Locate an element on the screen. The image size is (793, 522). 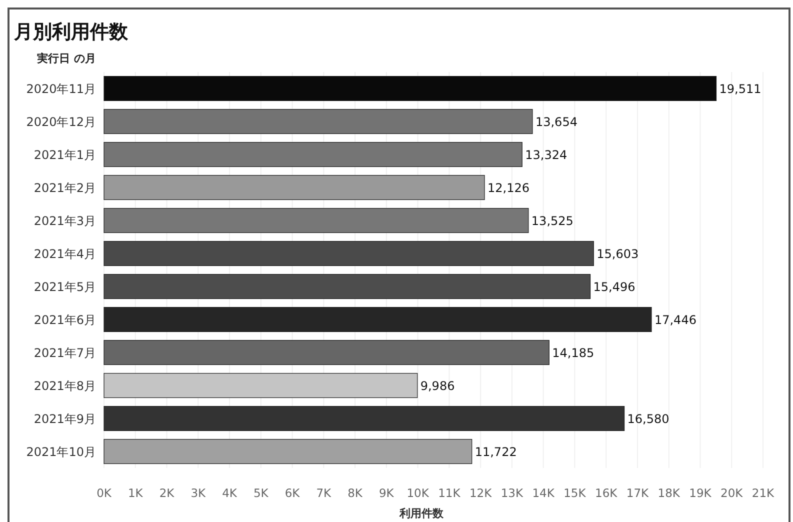
x-tick-label: 3K is located at coordinates (198, 493).